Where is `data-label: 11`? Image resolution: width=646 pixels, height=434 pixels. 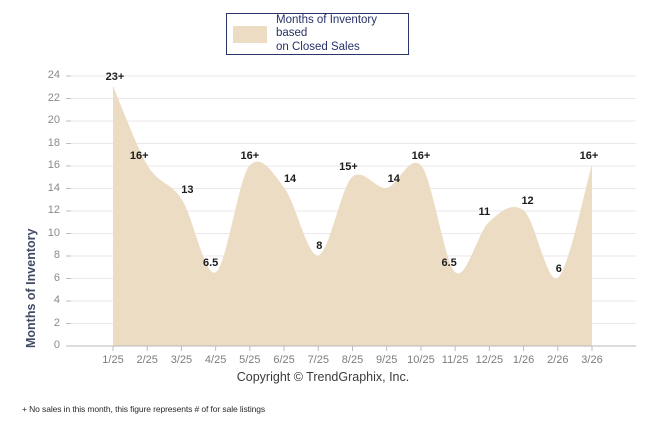
data-label: 11 is located at coordinates (484, 212).